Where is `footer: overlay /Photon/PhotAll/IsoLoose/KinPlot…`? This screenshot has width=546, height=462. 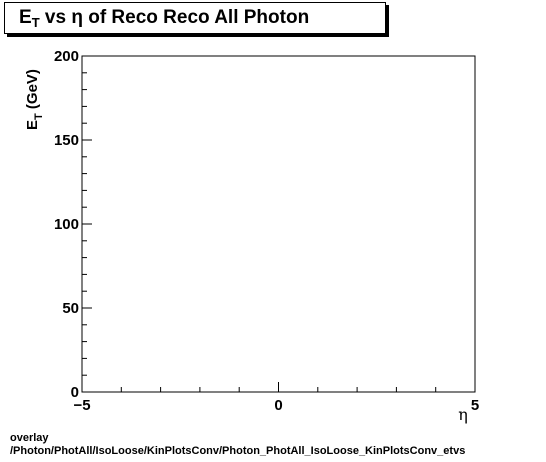
footer: overlay /Photon/PhotAll/IsoLoose/KinPlot… is located at coordinates (237, 445).